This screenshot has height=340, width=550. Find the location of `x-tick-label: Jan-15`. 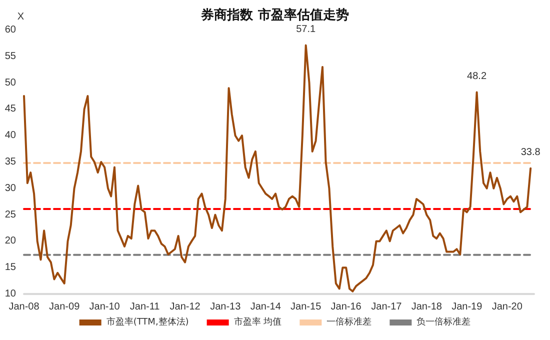

x-tick-label: Jan-15 is located at coordinates (306, 307).